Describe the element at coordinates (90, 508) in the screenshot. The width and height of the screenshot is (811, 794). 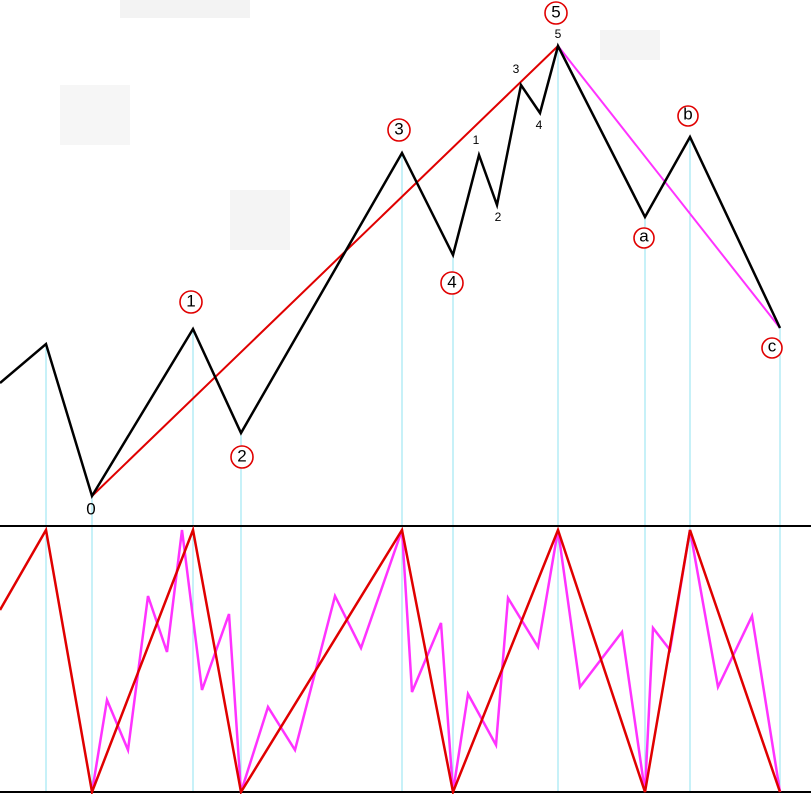
I see `wave-label: 0` at that location.